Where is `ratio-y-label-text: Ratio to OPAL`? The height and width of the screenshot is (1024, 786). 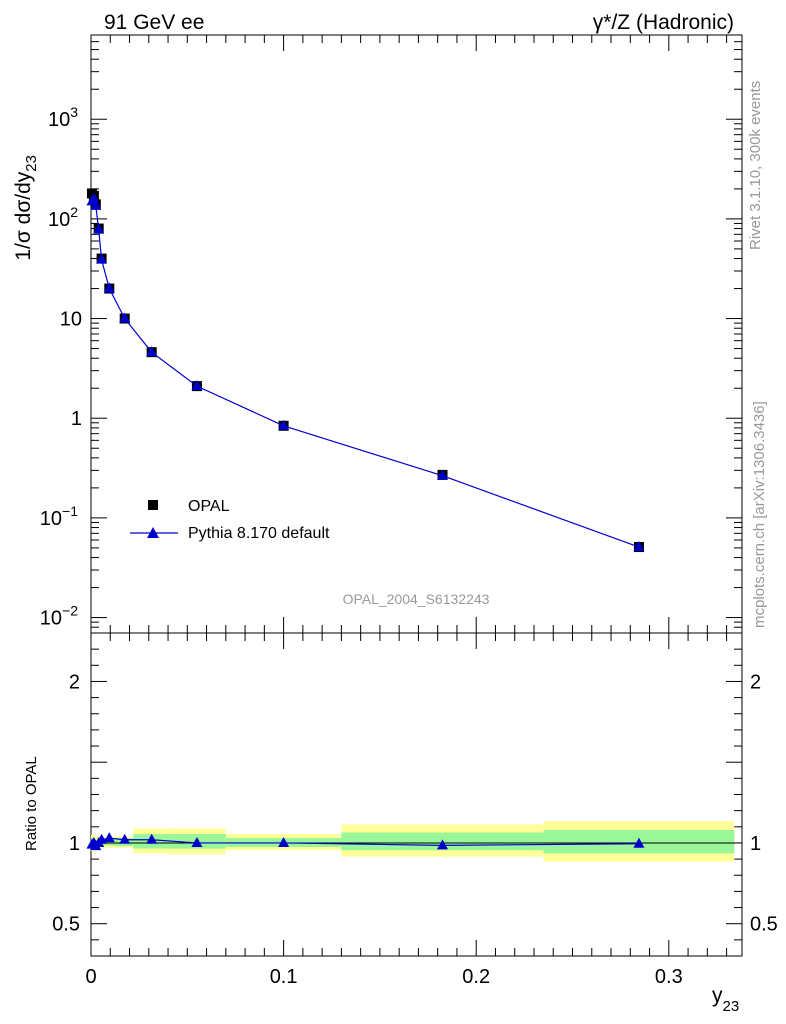 ratio-y-label-text: Ratio to OPAL is located at coordinates (31, 803).